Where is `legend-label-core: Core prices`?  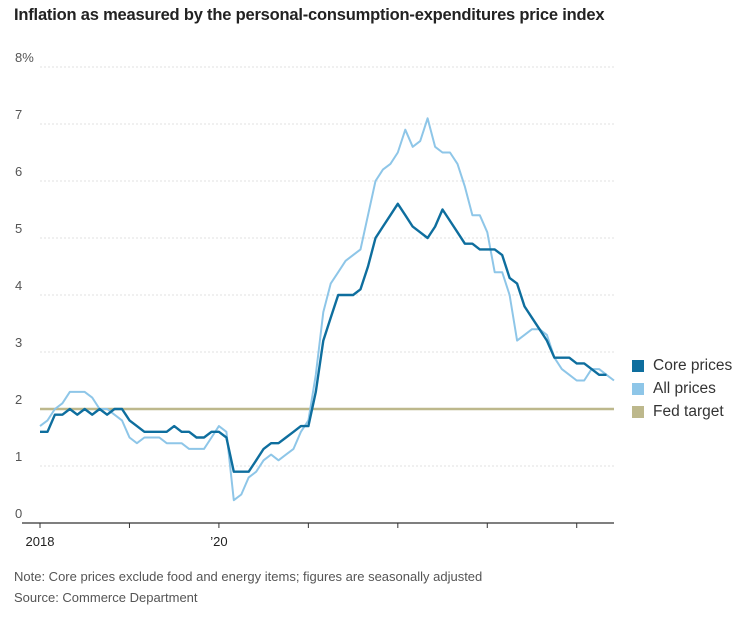
legend-label-core: Core prices is located at coordinates (693, 365).